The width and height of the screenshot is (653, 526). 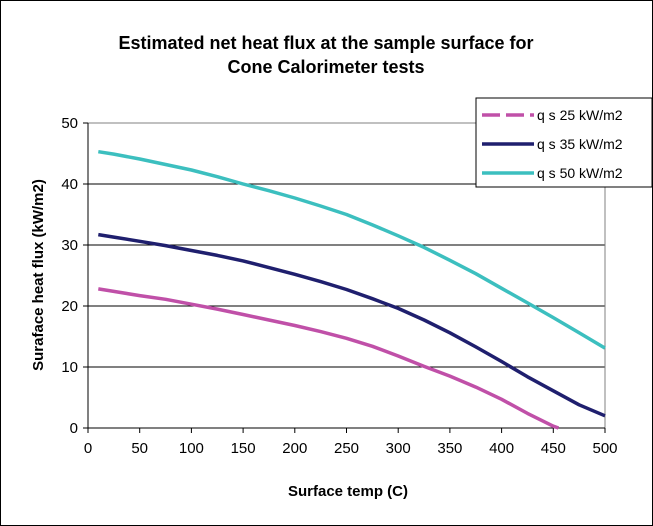 I want to click on y-tick-label: 40, so click(x=69, y=184).